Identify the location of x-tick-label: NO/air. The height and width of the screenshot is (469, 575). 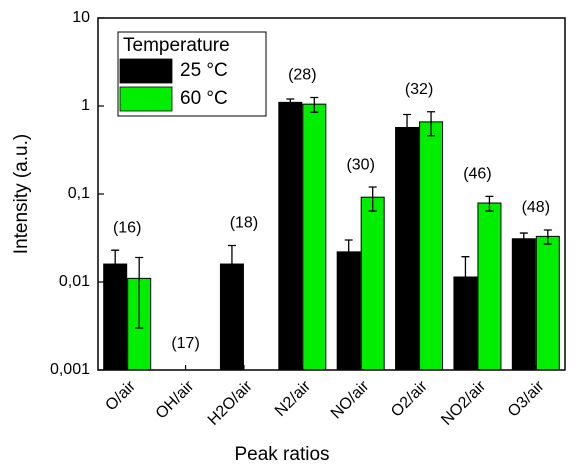
(350, 399).